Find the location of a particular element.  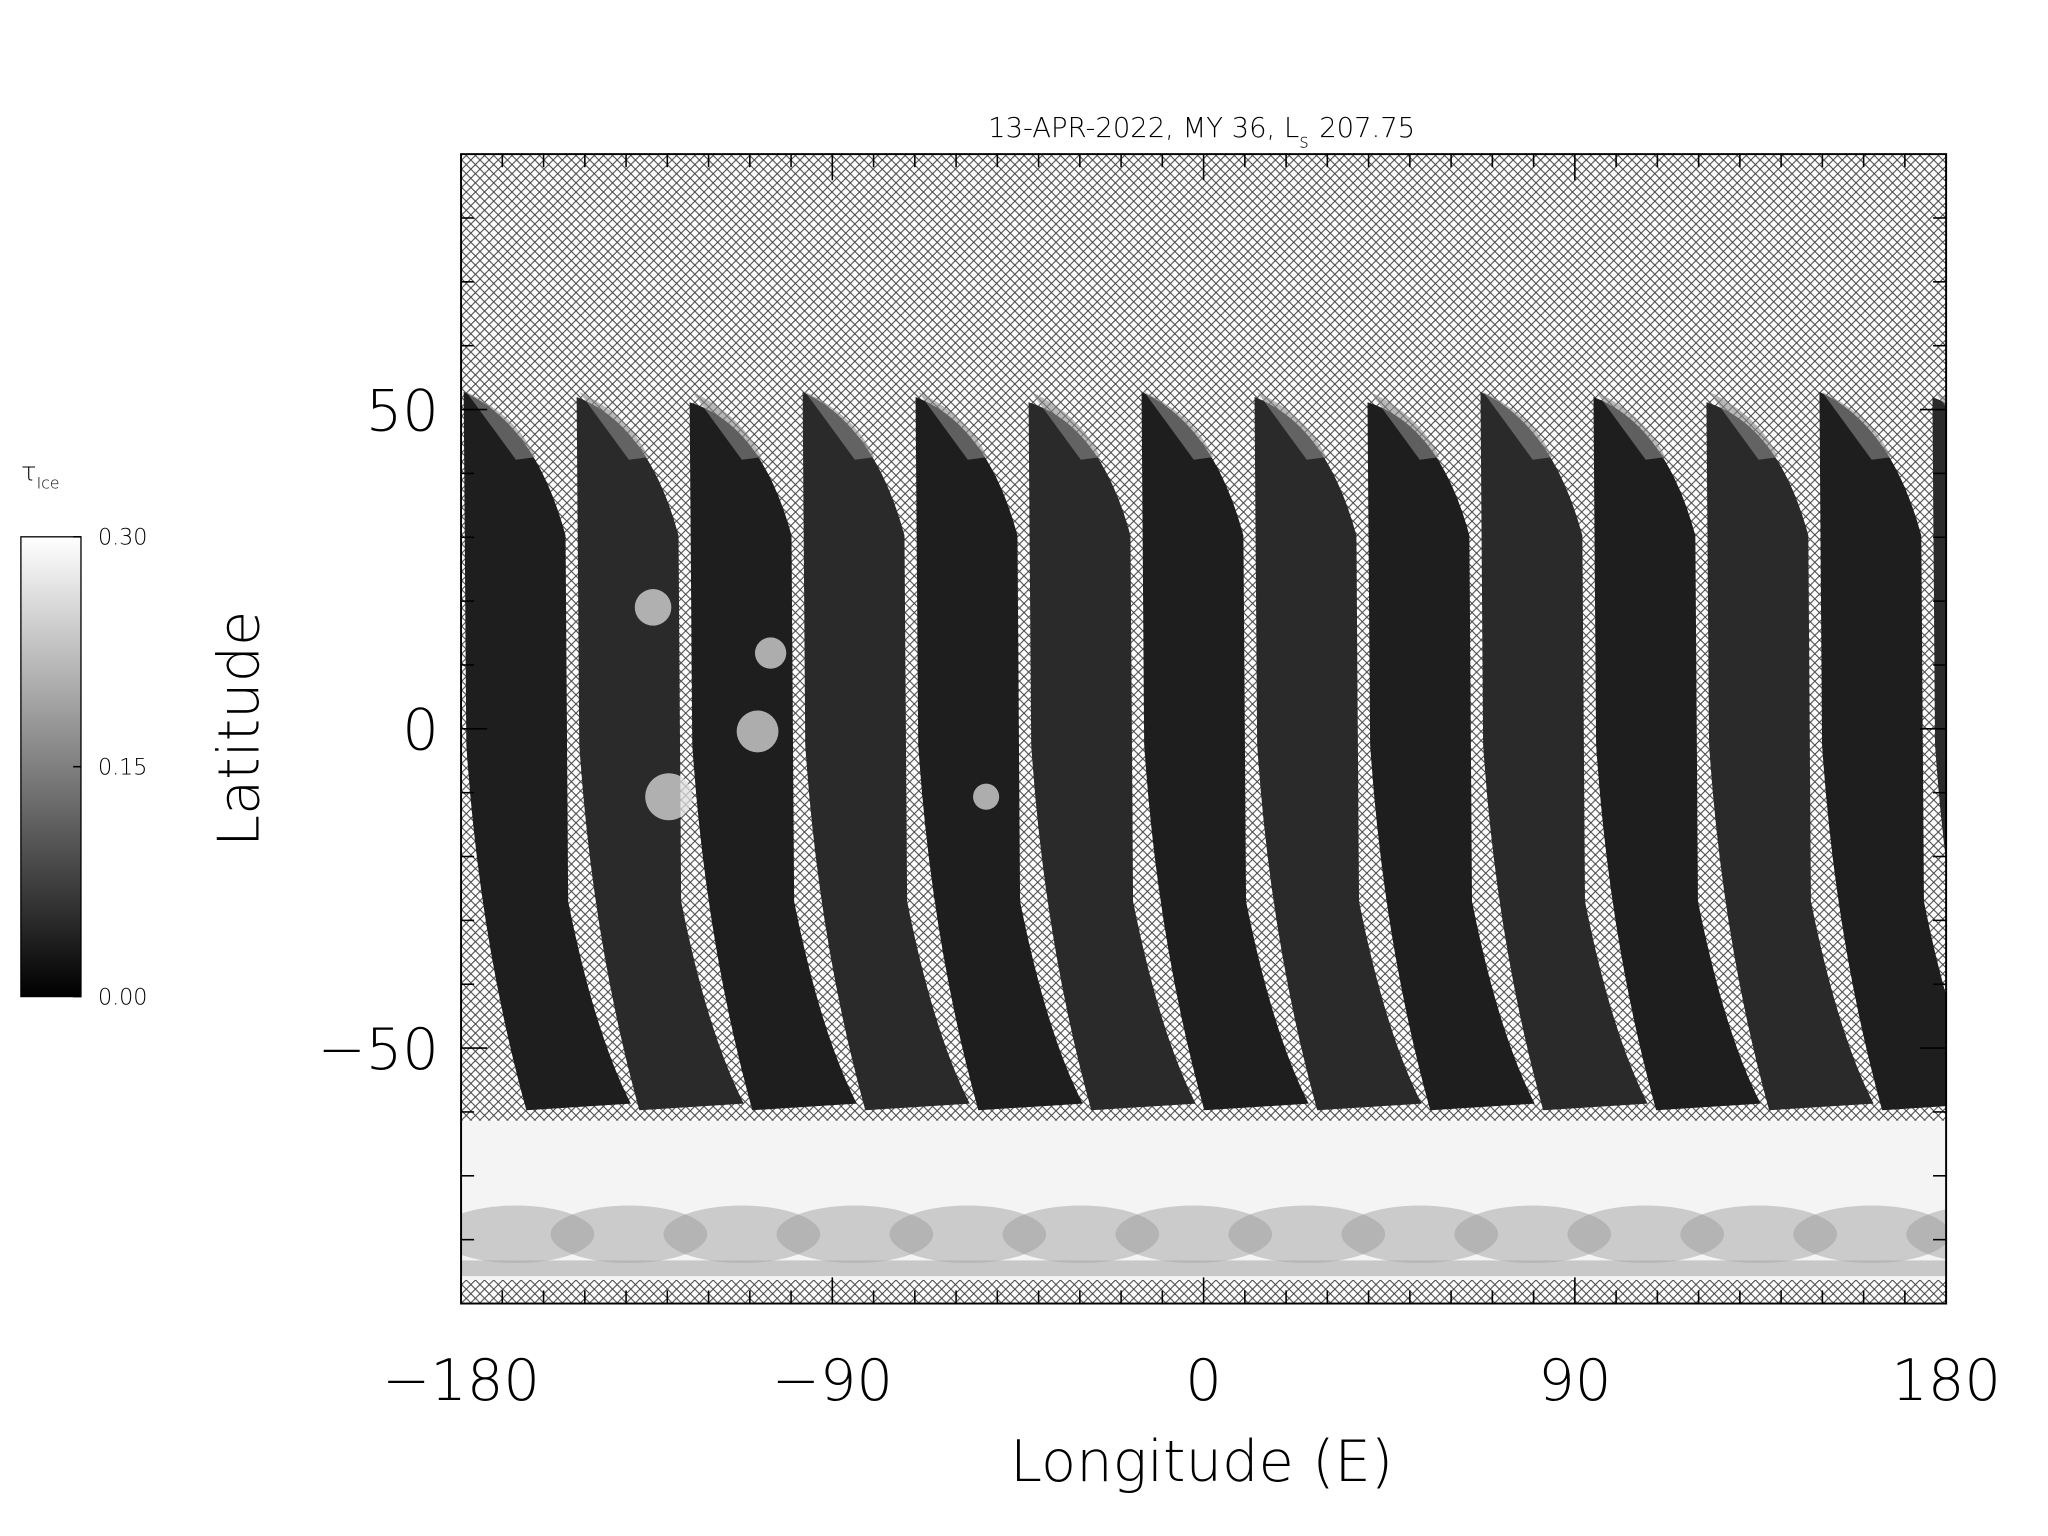

colorbar-label: τIce is located at coordinates (40, 475).